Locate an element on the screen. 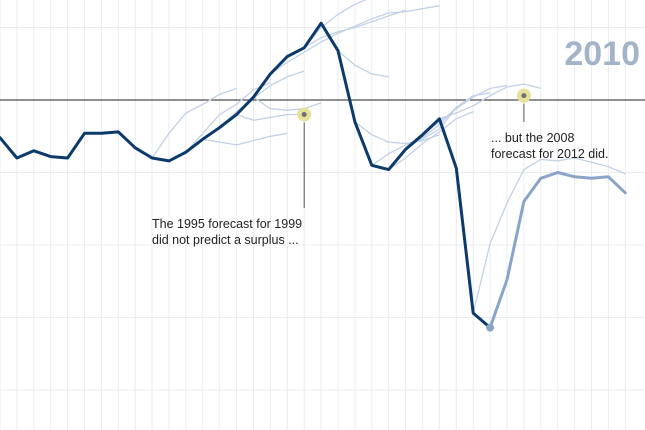 The image size is (645, 430). series-line-forecast-2010 is located at coordinates (557, 250).